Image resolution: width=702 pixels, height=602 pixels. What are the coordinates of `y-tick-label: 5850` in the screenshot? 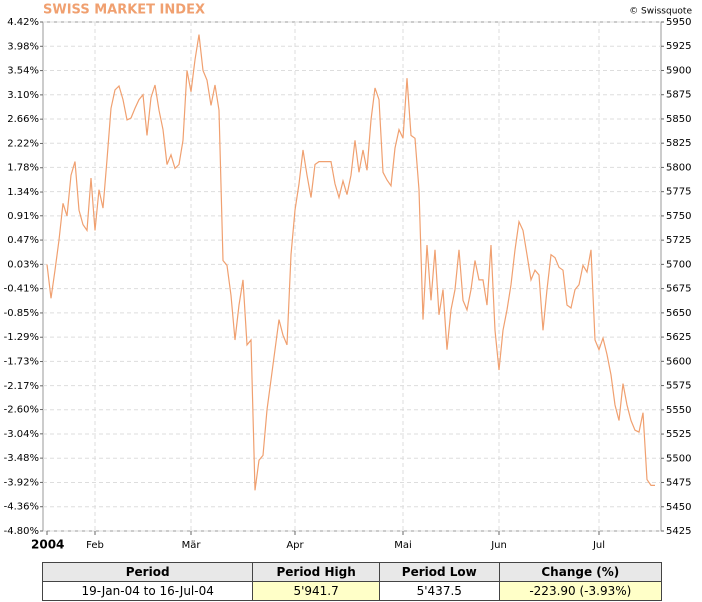 It's located at (678, 119).